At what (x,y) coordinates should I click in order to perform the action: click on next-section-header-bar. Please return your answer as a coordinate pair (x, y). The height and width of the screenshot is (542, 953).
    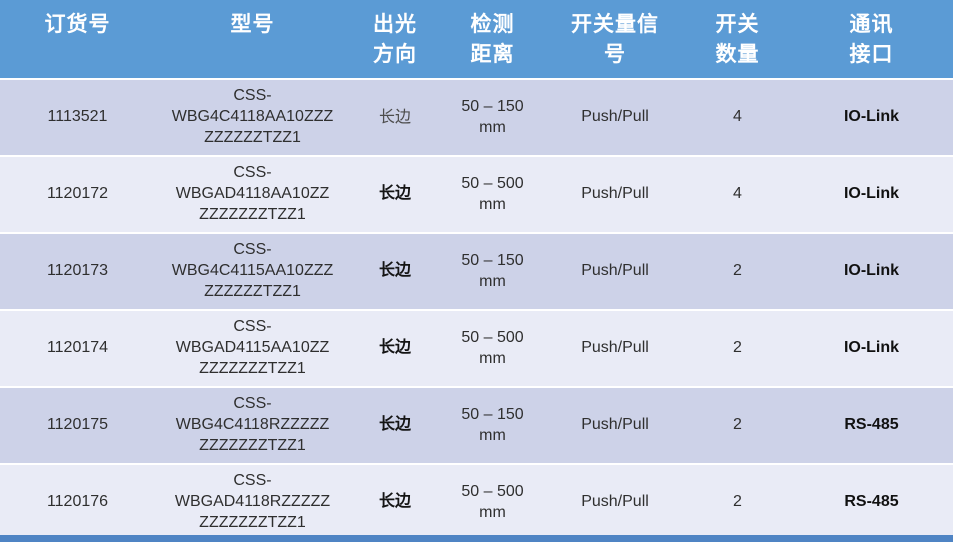
    Looking at the image, I should click on (476, 538).